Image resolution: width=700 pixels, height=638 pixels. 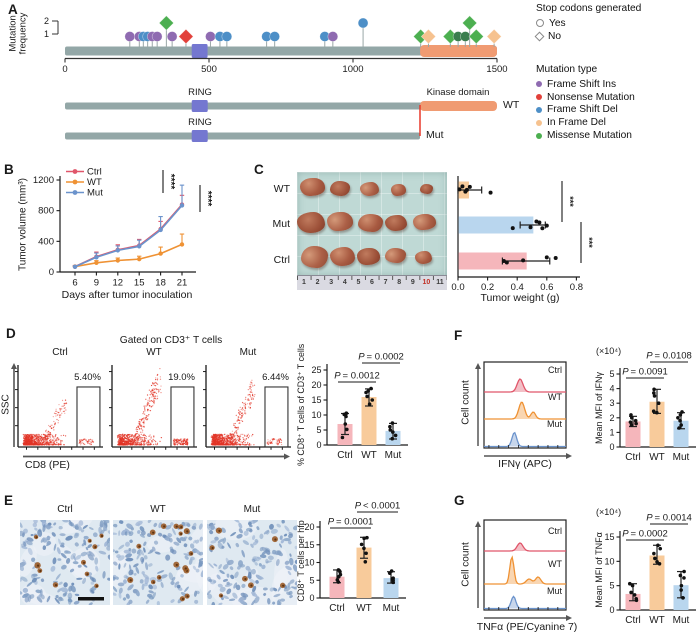 What do you see at coordinates (65, 509) in the screenshot?
I see `e-col-ctrl: Ctrl` at bounding box center [65, 509].